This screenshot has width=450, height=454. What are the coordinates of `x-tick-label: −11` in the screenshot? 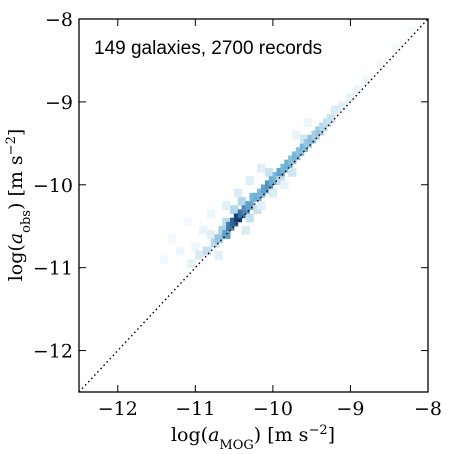 It's located at (195, 409).